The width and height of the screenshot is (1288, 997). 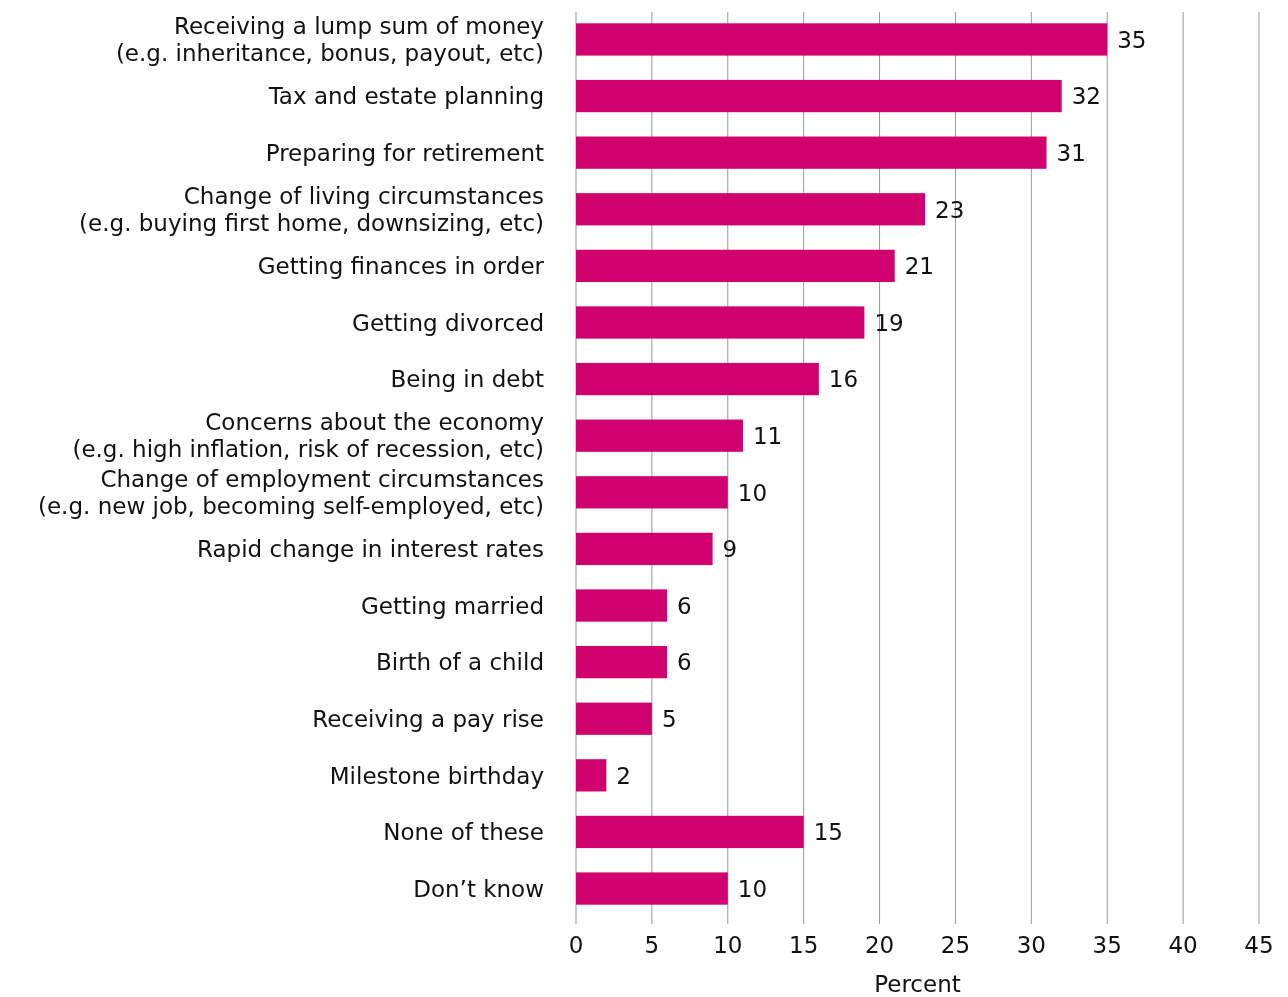 I want to click on data-label: 35, so click(x=1132, y=39).